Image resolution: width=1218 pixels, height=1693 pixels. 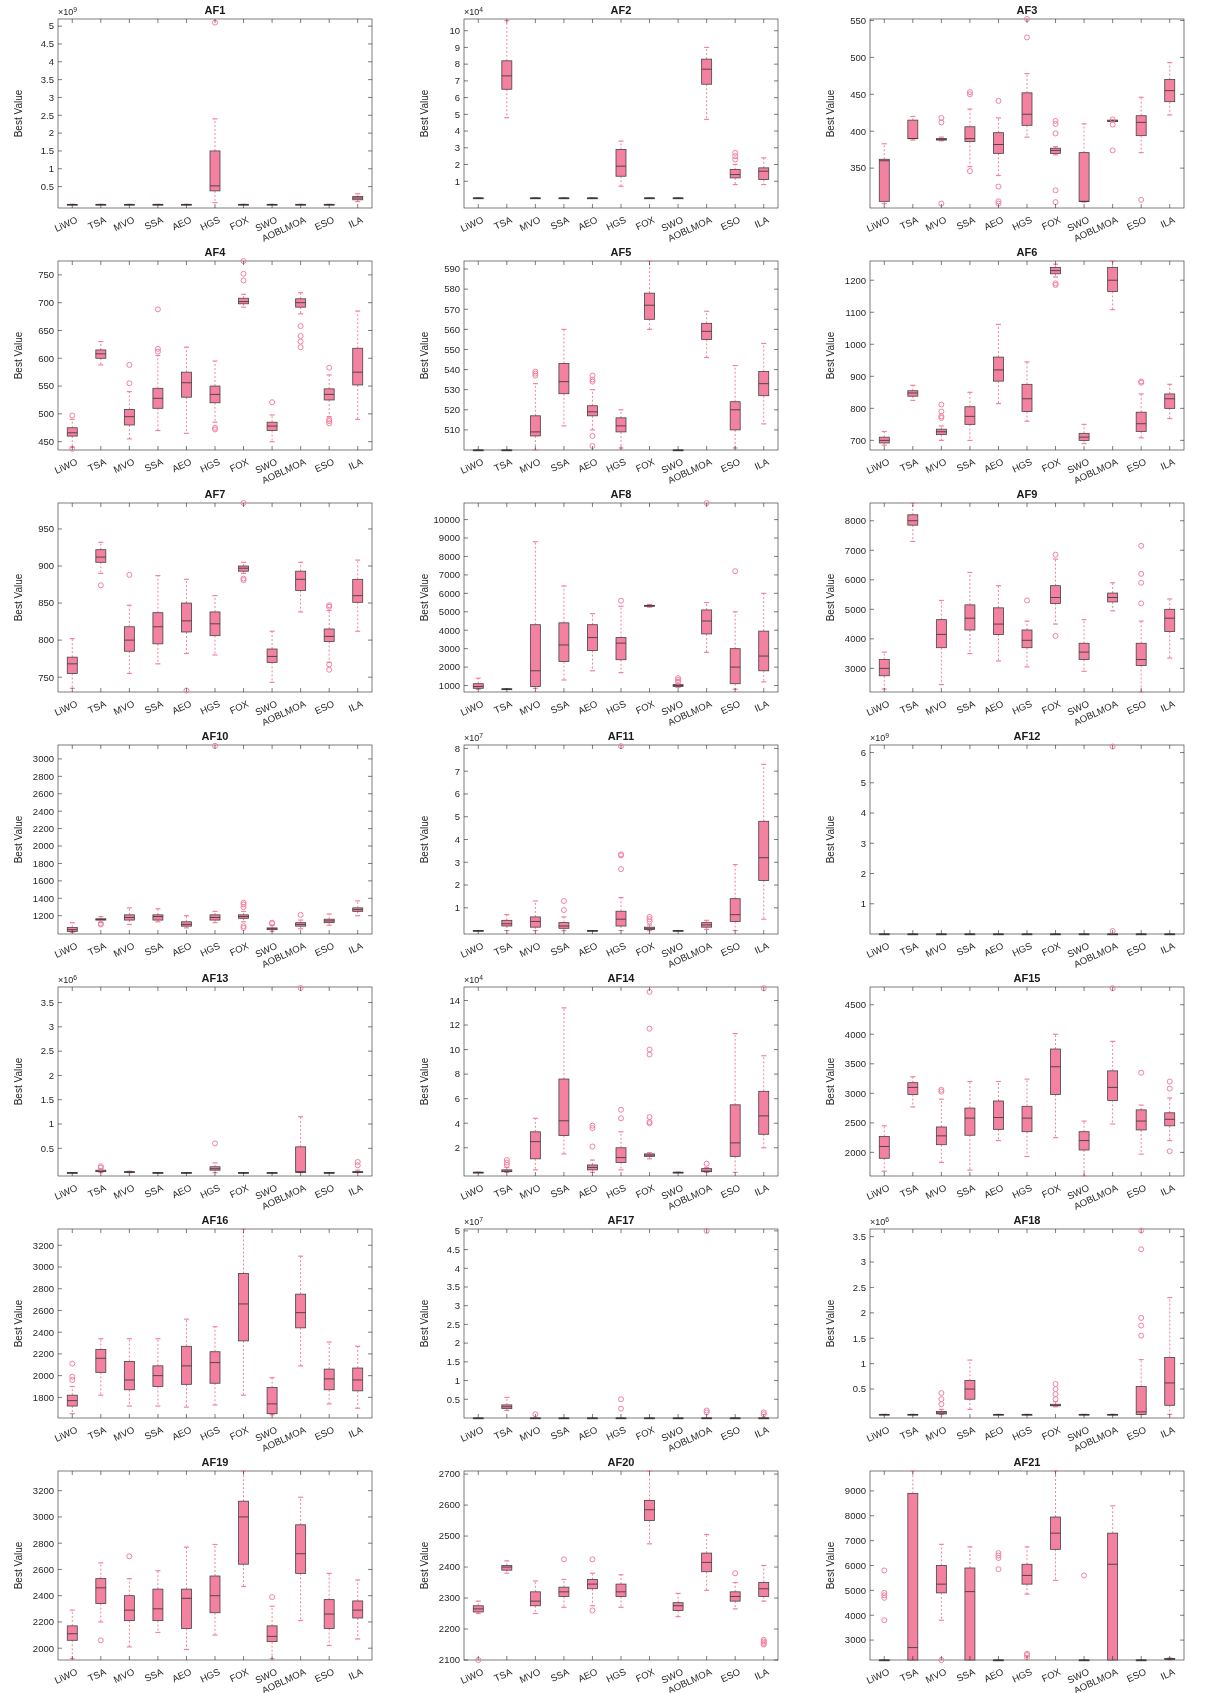 I want to click on text: ×10$^{7}$, so click(x=474, y=737).